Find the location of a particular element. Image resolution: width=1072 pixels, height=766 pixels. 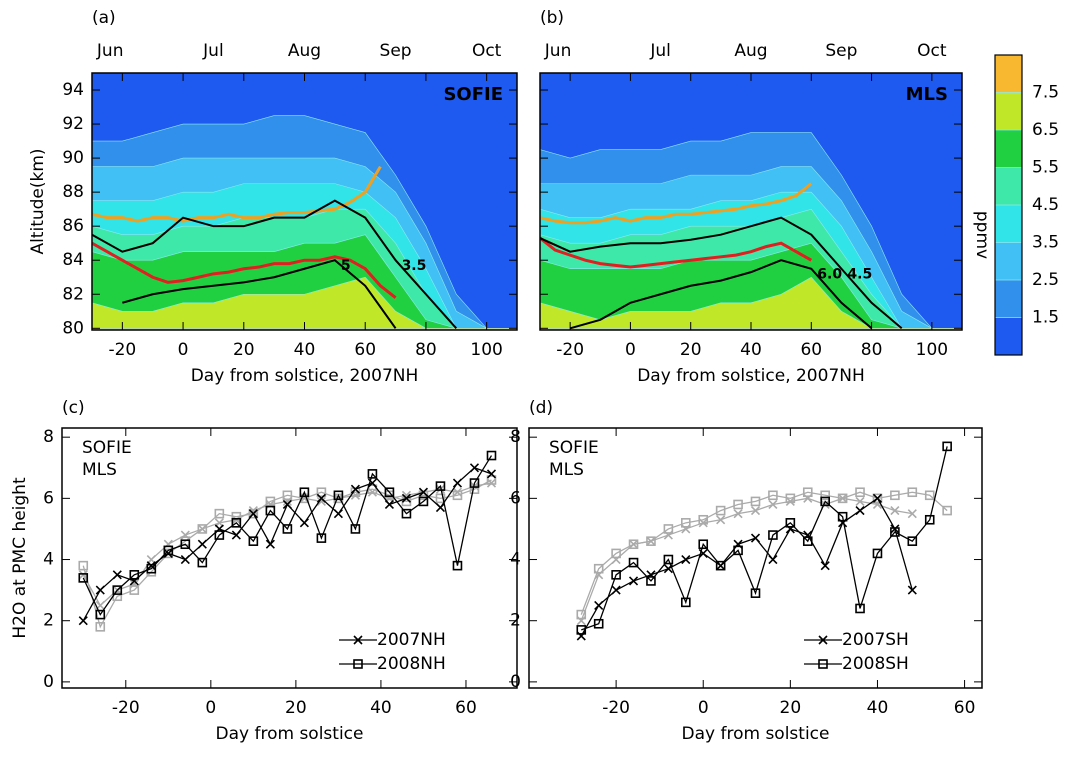

x-axis-title: Day from solstice, 2007NH is located at coordinates (751, 376).